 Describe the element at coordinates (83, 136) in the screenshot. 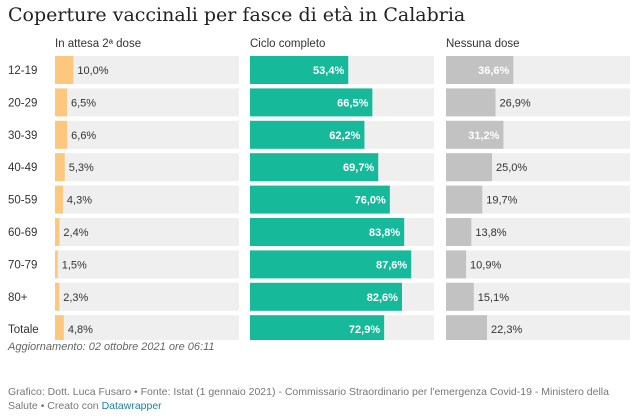

I see `data-label-attesa: 6,6%` at that location.